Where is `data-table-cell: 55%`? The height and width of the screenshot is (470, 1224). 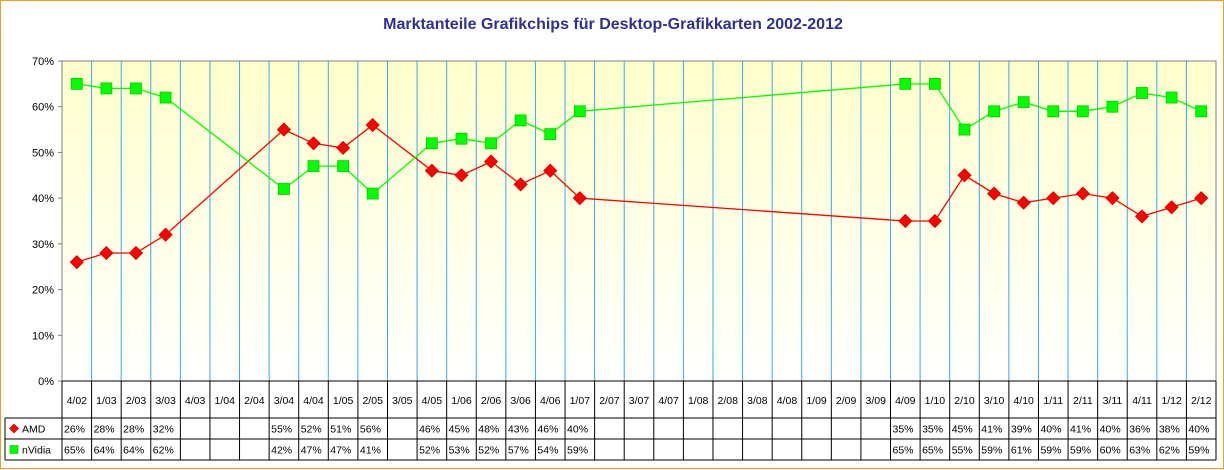
data-table-cell: 55% is located at coordinates (962, 451).